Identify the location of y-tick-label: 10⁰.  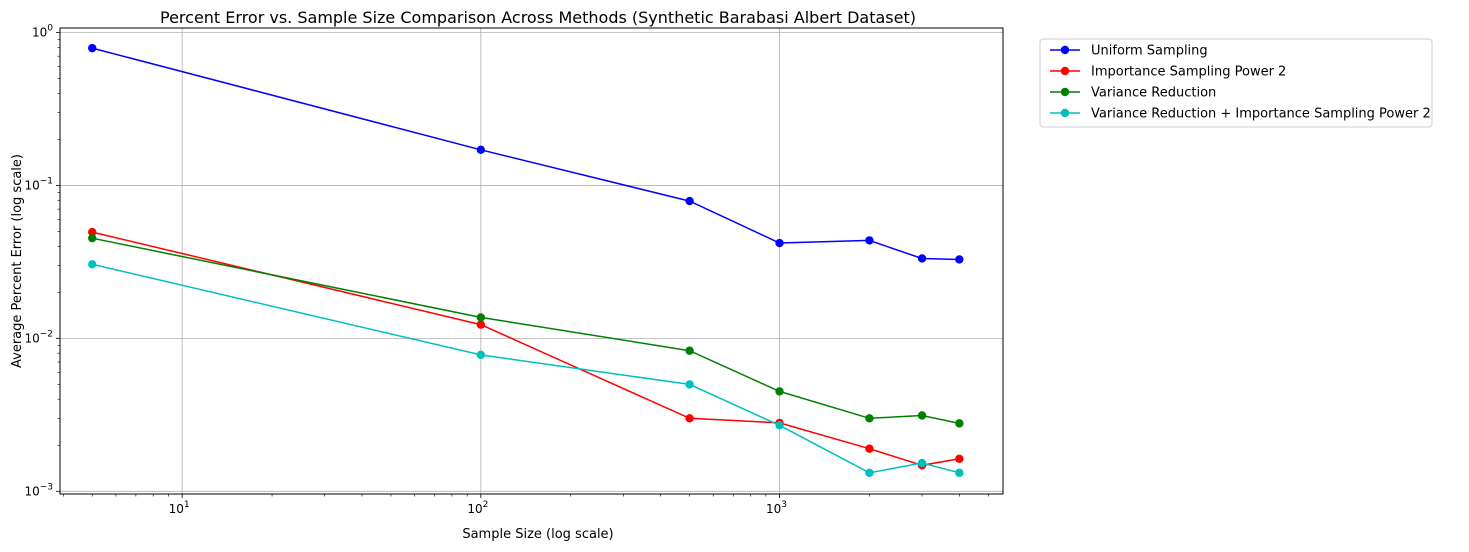
(42, 31).